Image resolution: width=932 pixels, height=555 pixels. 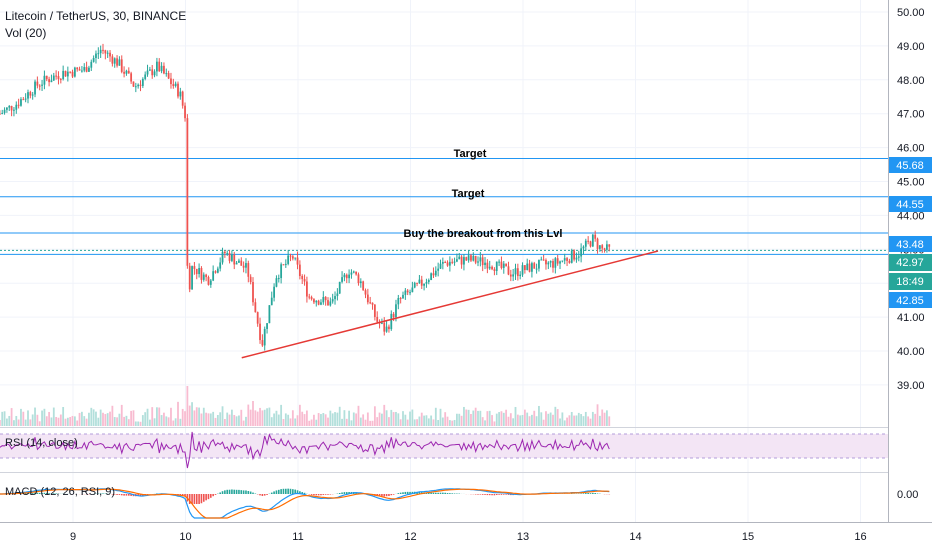 What do you see at coordinates (25, 33) in the screenshot?
I see `volume-label: Vol (20)` at bounding box center [25, 33].